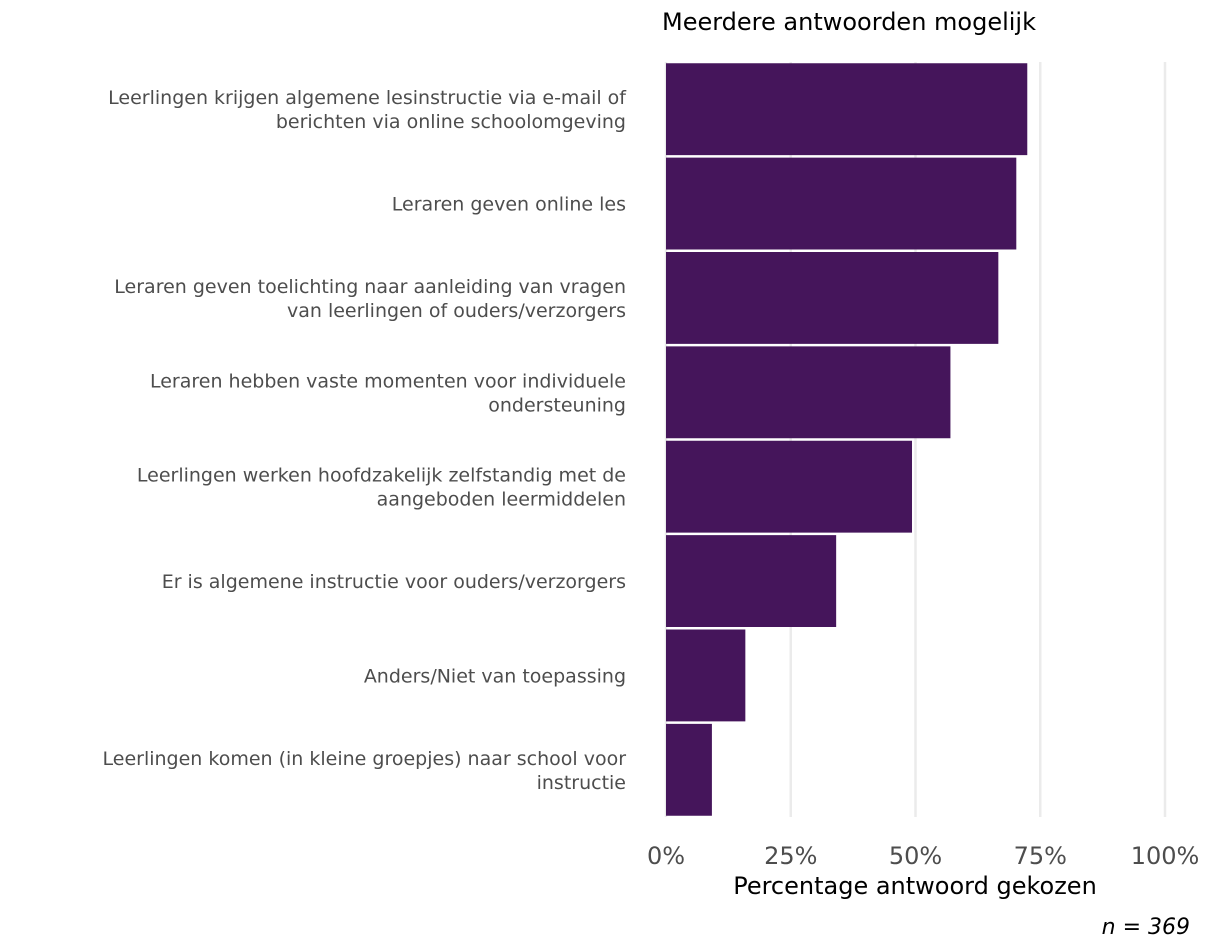  What do you see at coordinates (1040, 856) in the screenshot?
I see `x-tick-label: 75%` at bounding box center [1040, 856].